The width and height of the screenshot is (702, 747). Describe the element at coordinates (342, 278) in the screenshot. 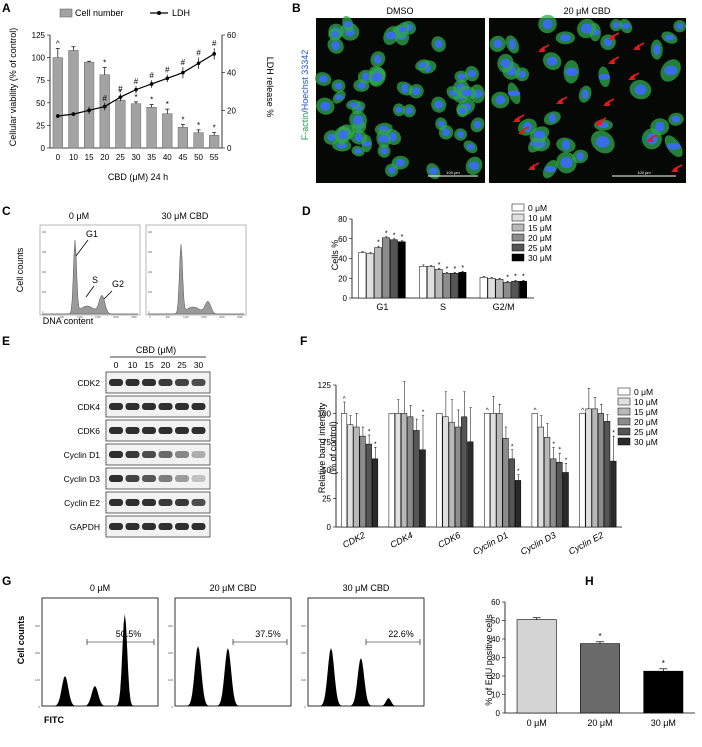

I see `chartD-ytick-label: 20` at that location.